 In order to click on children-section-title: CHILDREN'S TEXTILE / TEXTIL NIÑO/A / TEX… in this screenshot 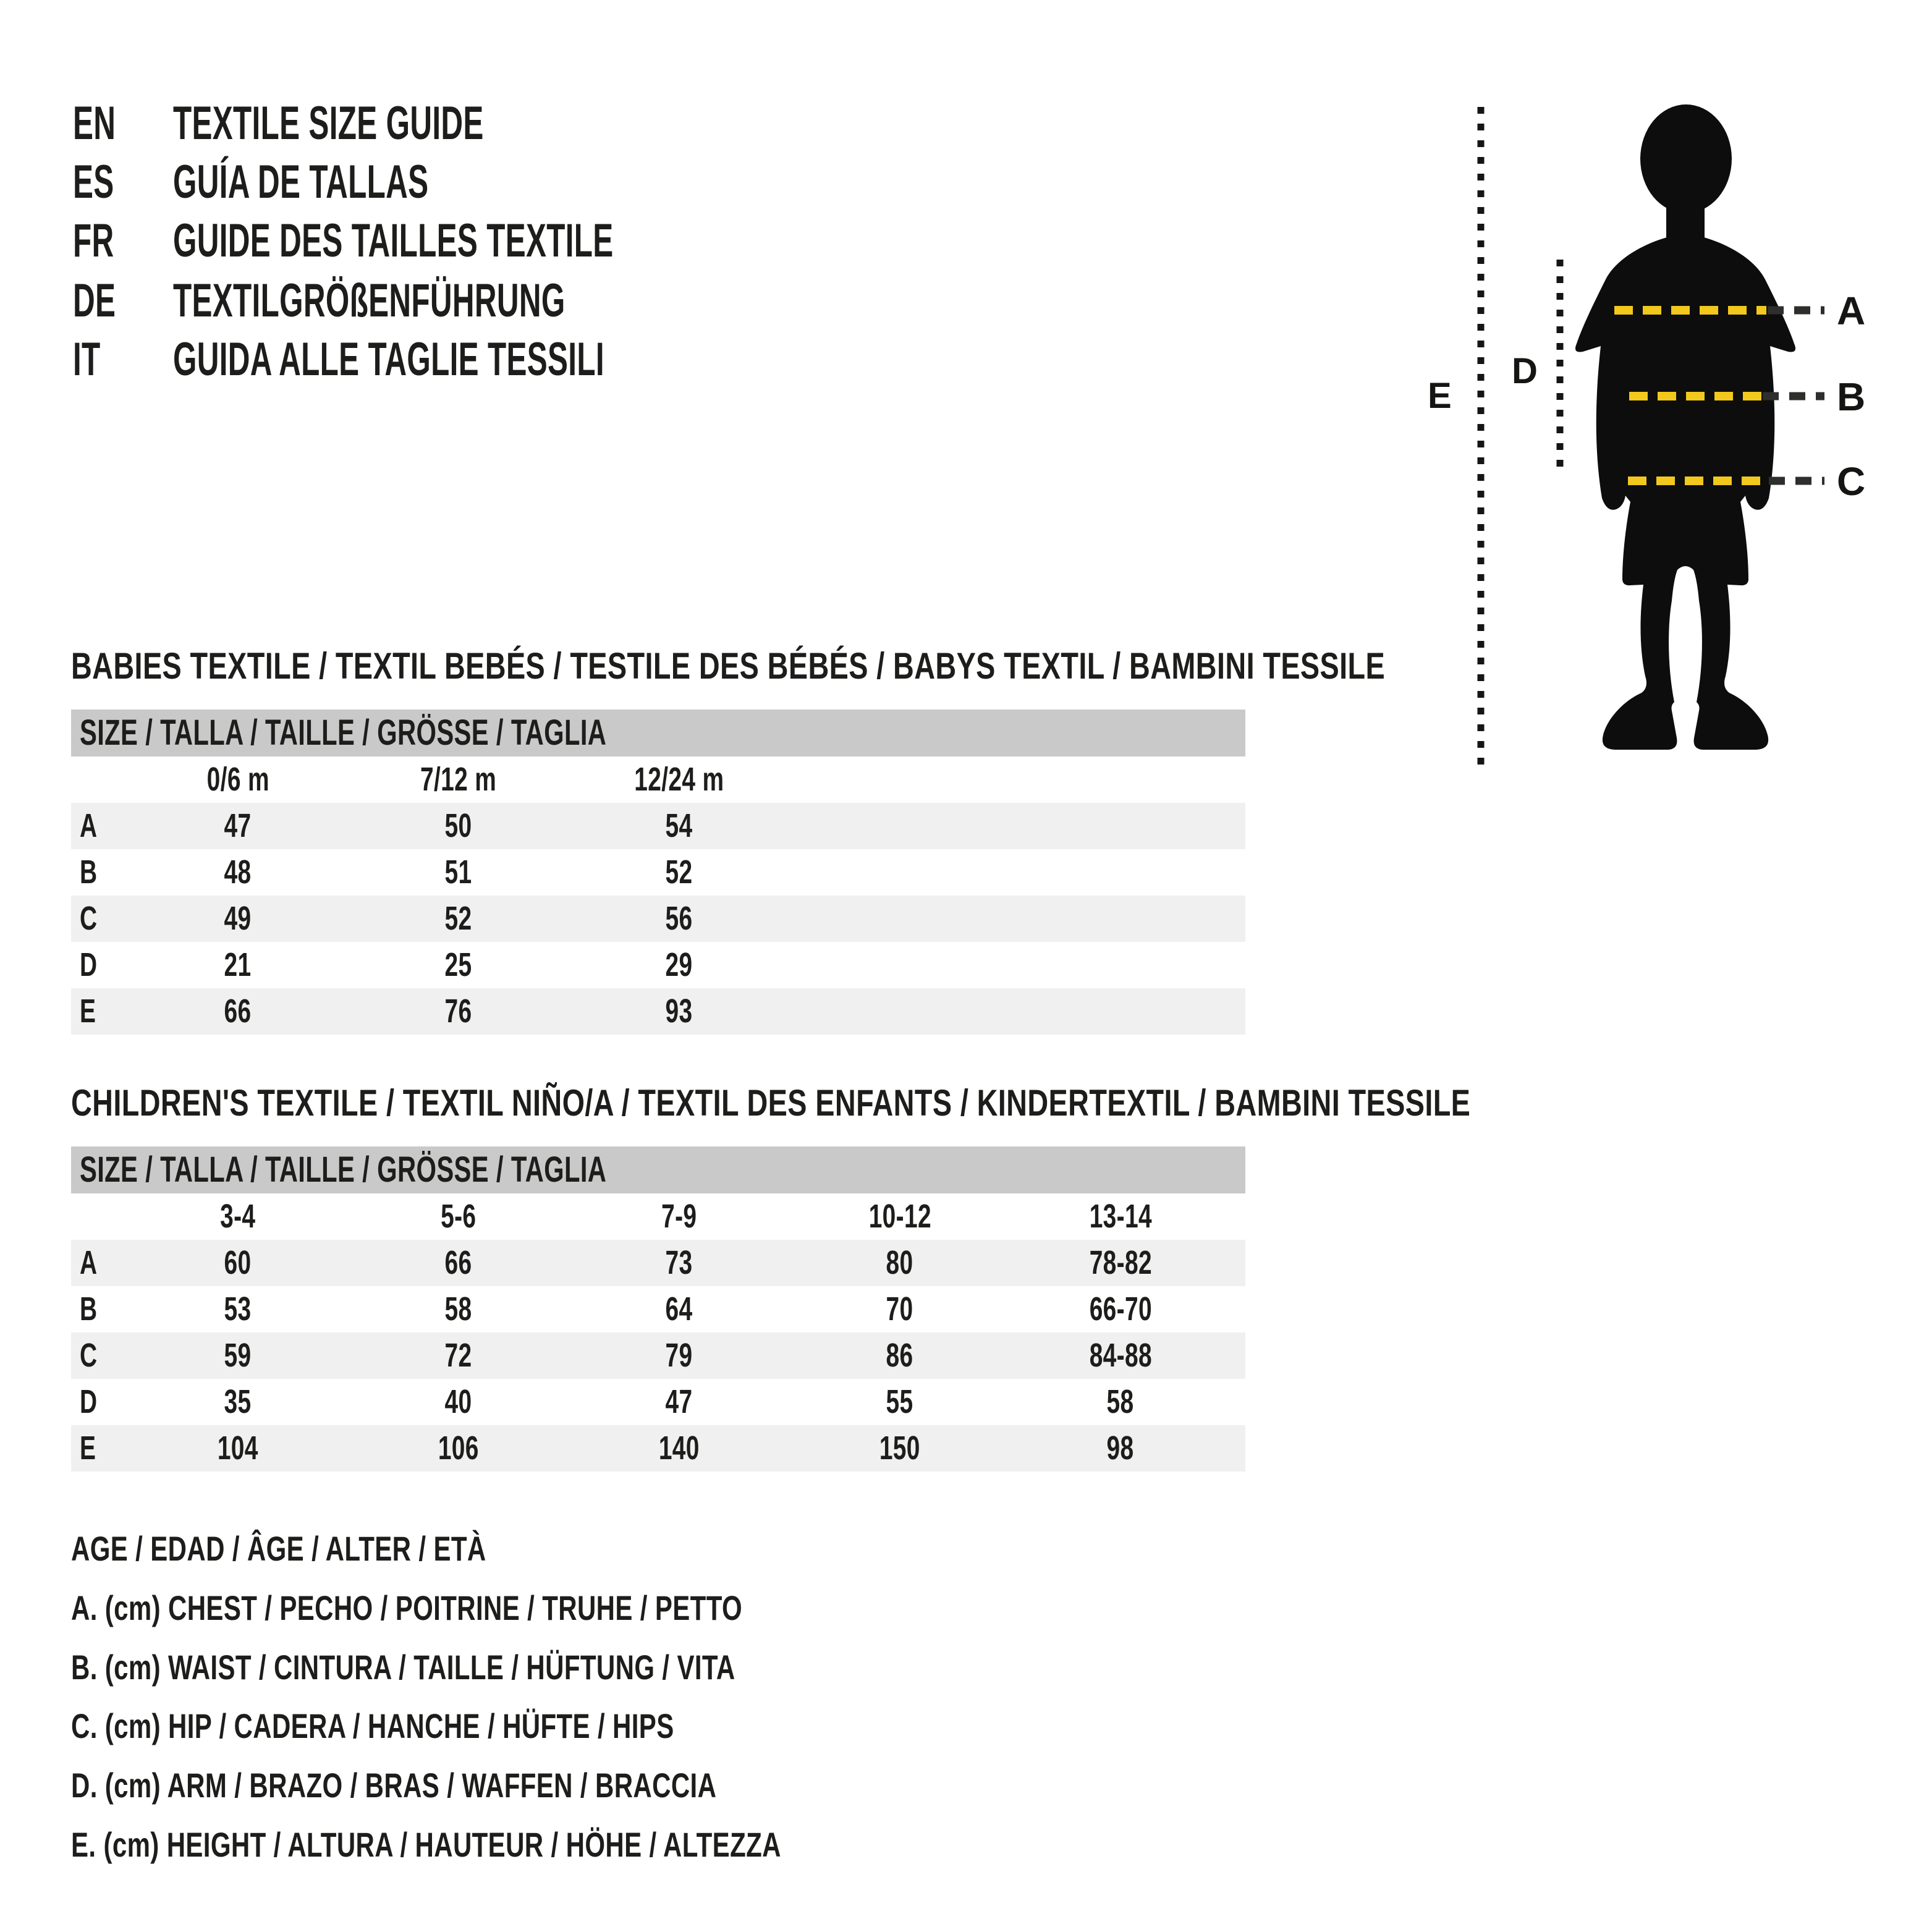, I will do `click(771, 1103)`.